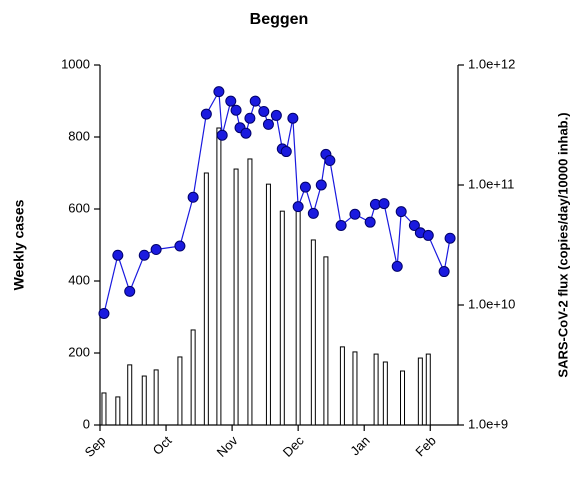 This screenshot has width=576, height=496. Describe the element at coordinates (279, 19) in the screenshot. I see `chart-title: Beggen` at that location.